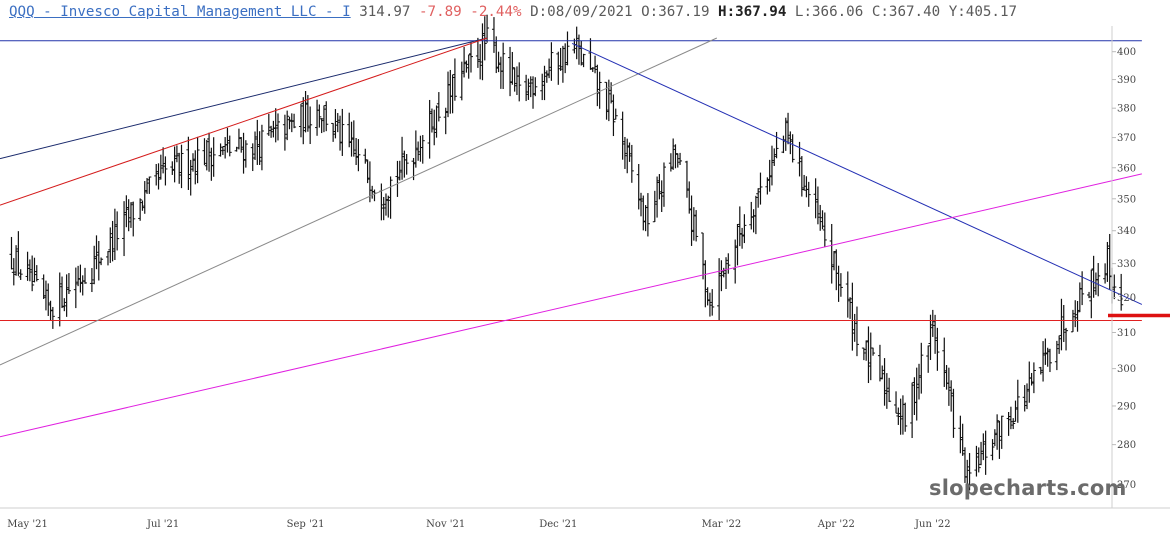  Describe the element at coordinates (1126, 168) in the screenshot. I see `y-tick-label: 360` at that location.